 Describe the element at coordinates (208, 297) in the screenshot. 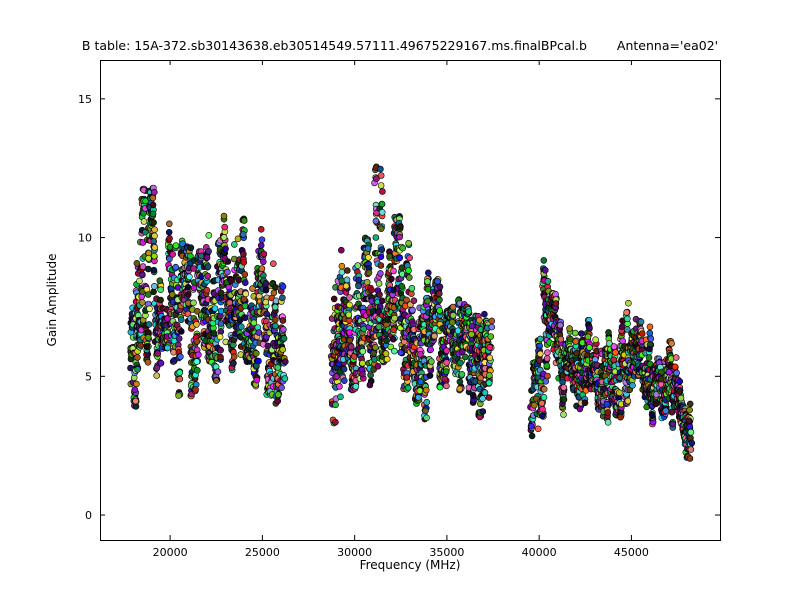

I see `band-1-points` at that location.